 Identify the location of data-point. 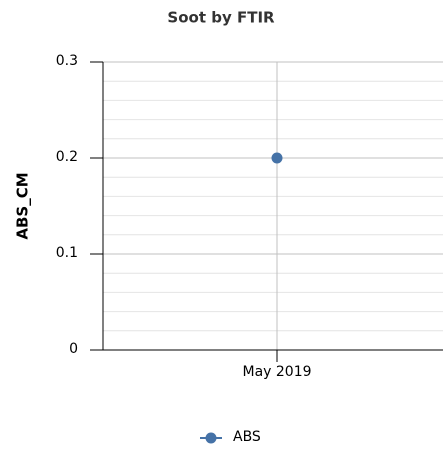
(277, 158).